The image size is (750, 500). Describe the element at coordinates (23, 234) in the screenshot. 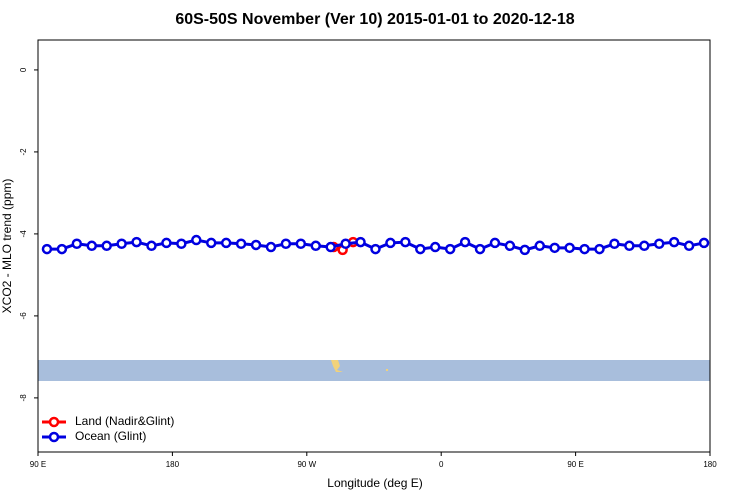

I see `y-tick-label: -4` at that location.